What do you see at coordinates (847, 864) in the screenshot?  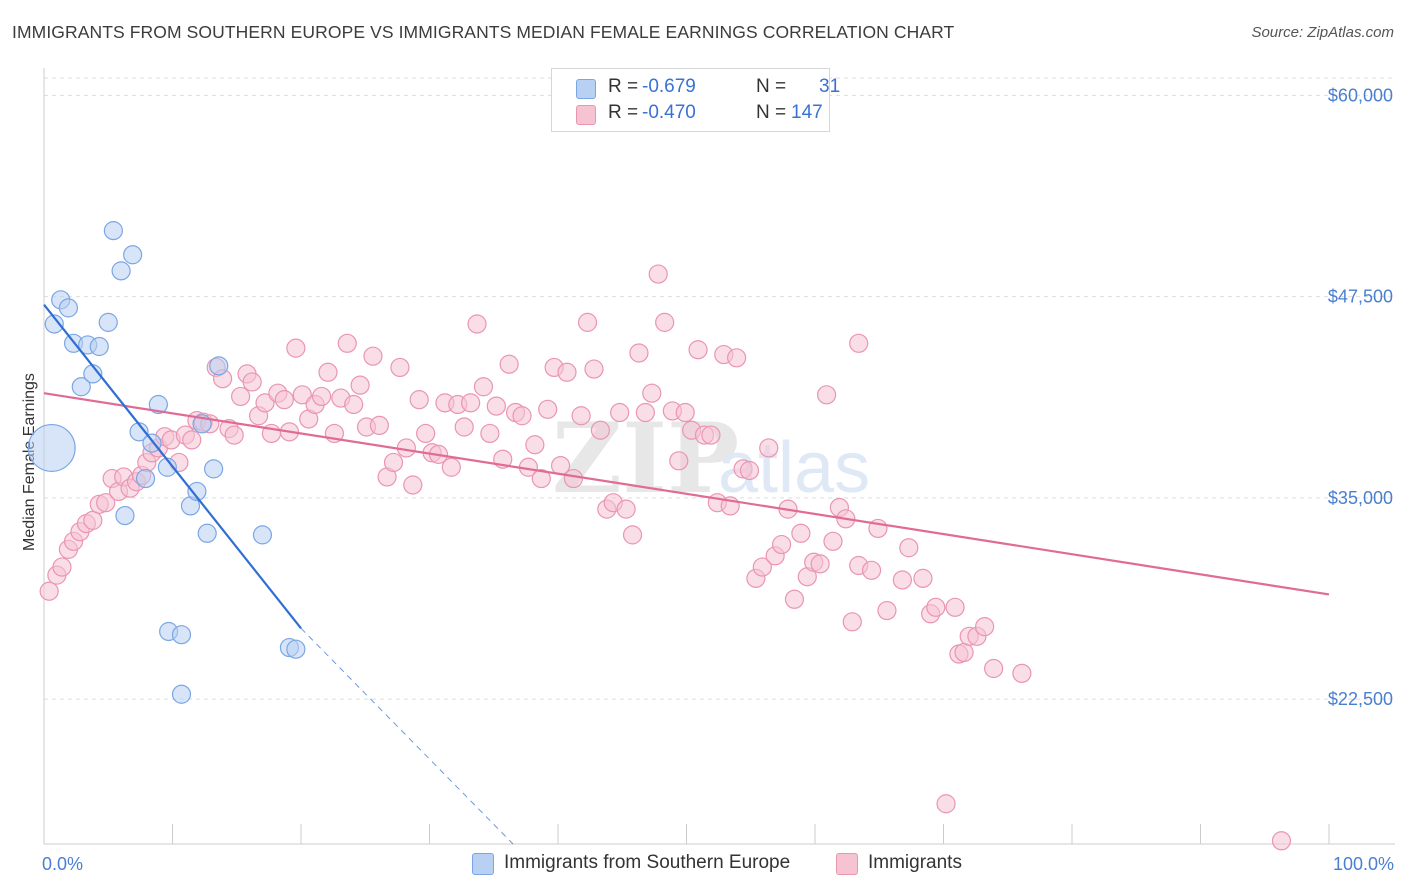 I see `bottom-legend-swatch-pink` at bounding box center [847, 864].